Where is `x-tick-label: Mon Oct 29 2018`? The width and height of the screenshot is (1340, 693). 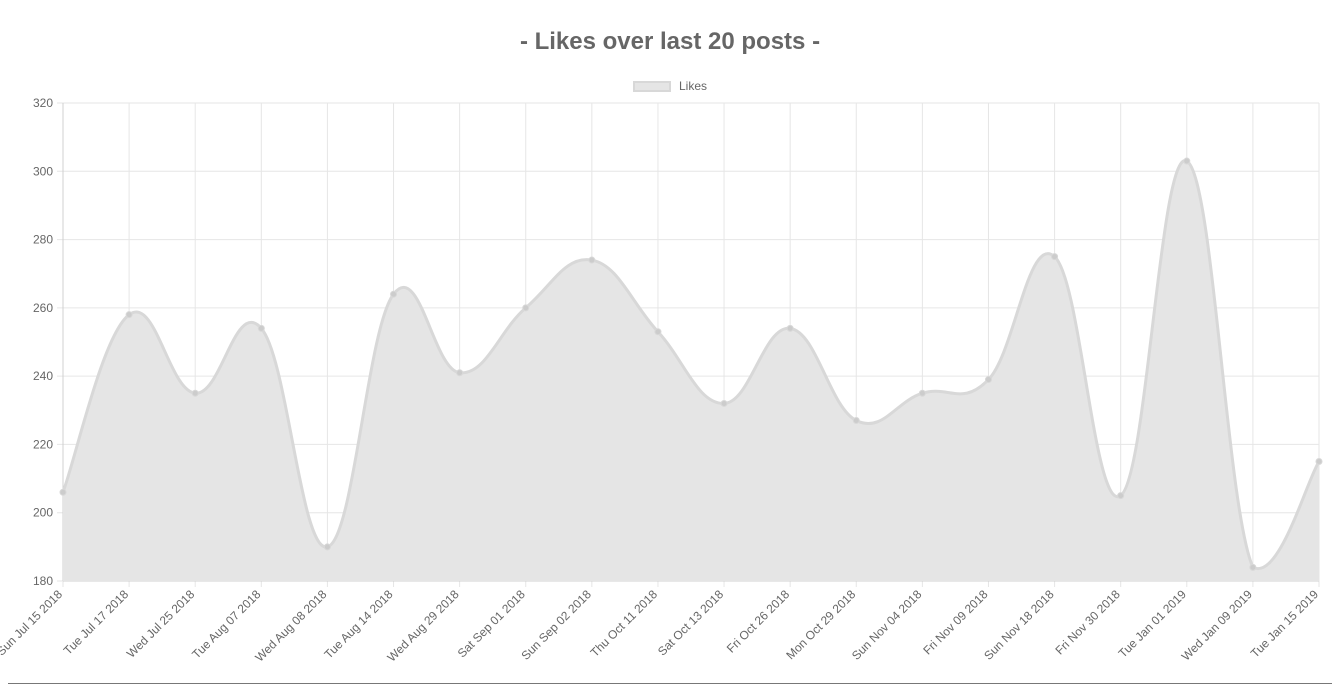 x-tick-label: Mon Oct 29 2018 is located at coordinates (820, 624).